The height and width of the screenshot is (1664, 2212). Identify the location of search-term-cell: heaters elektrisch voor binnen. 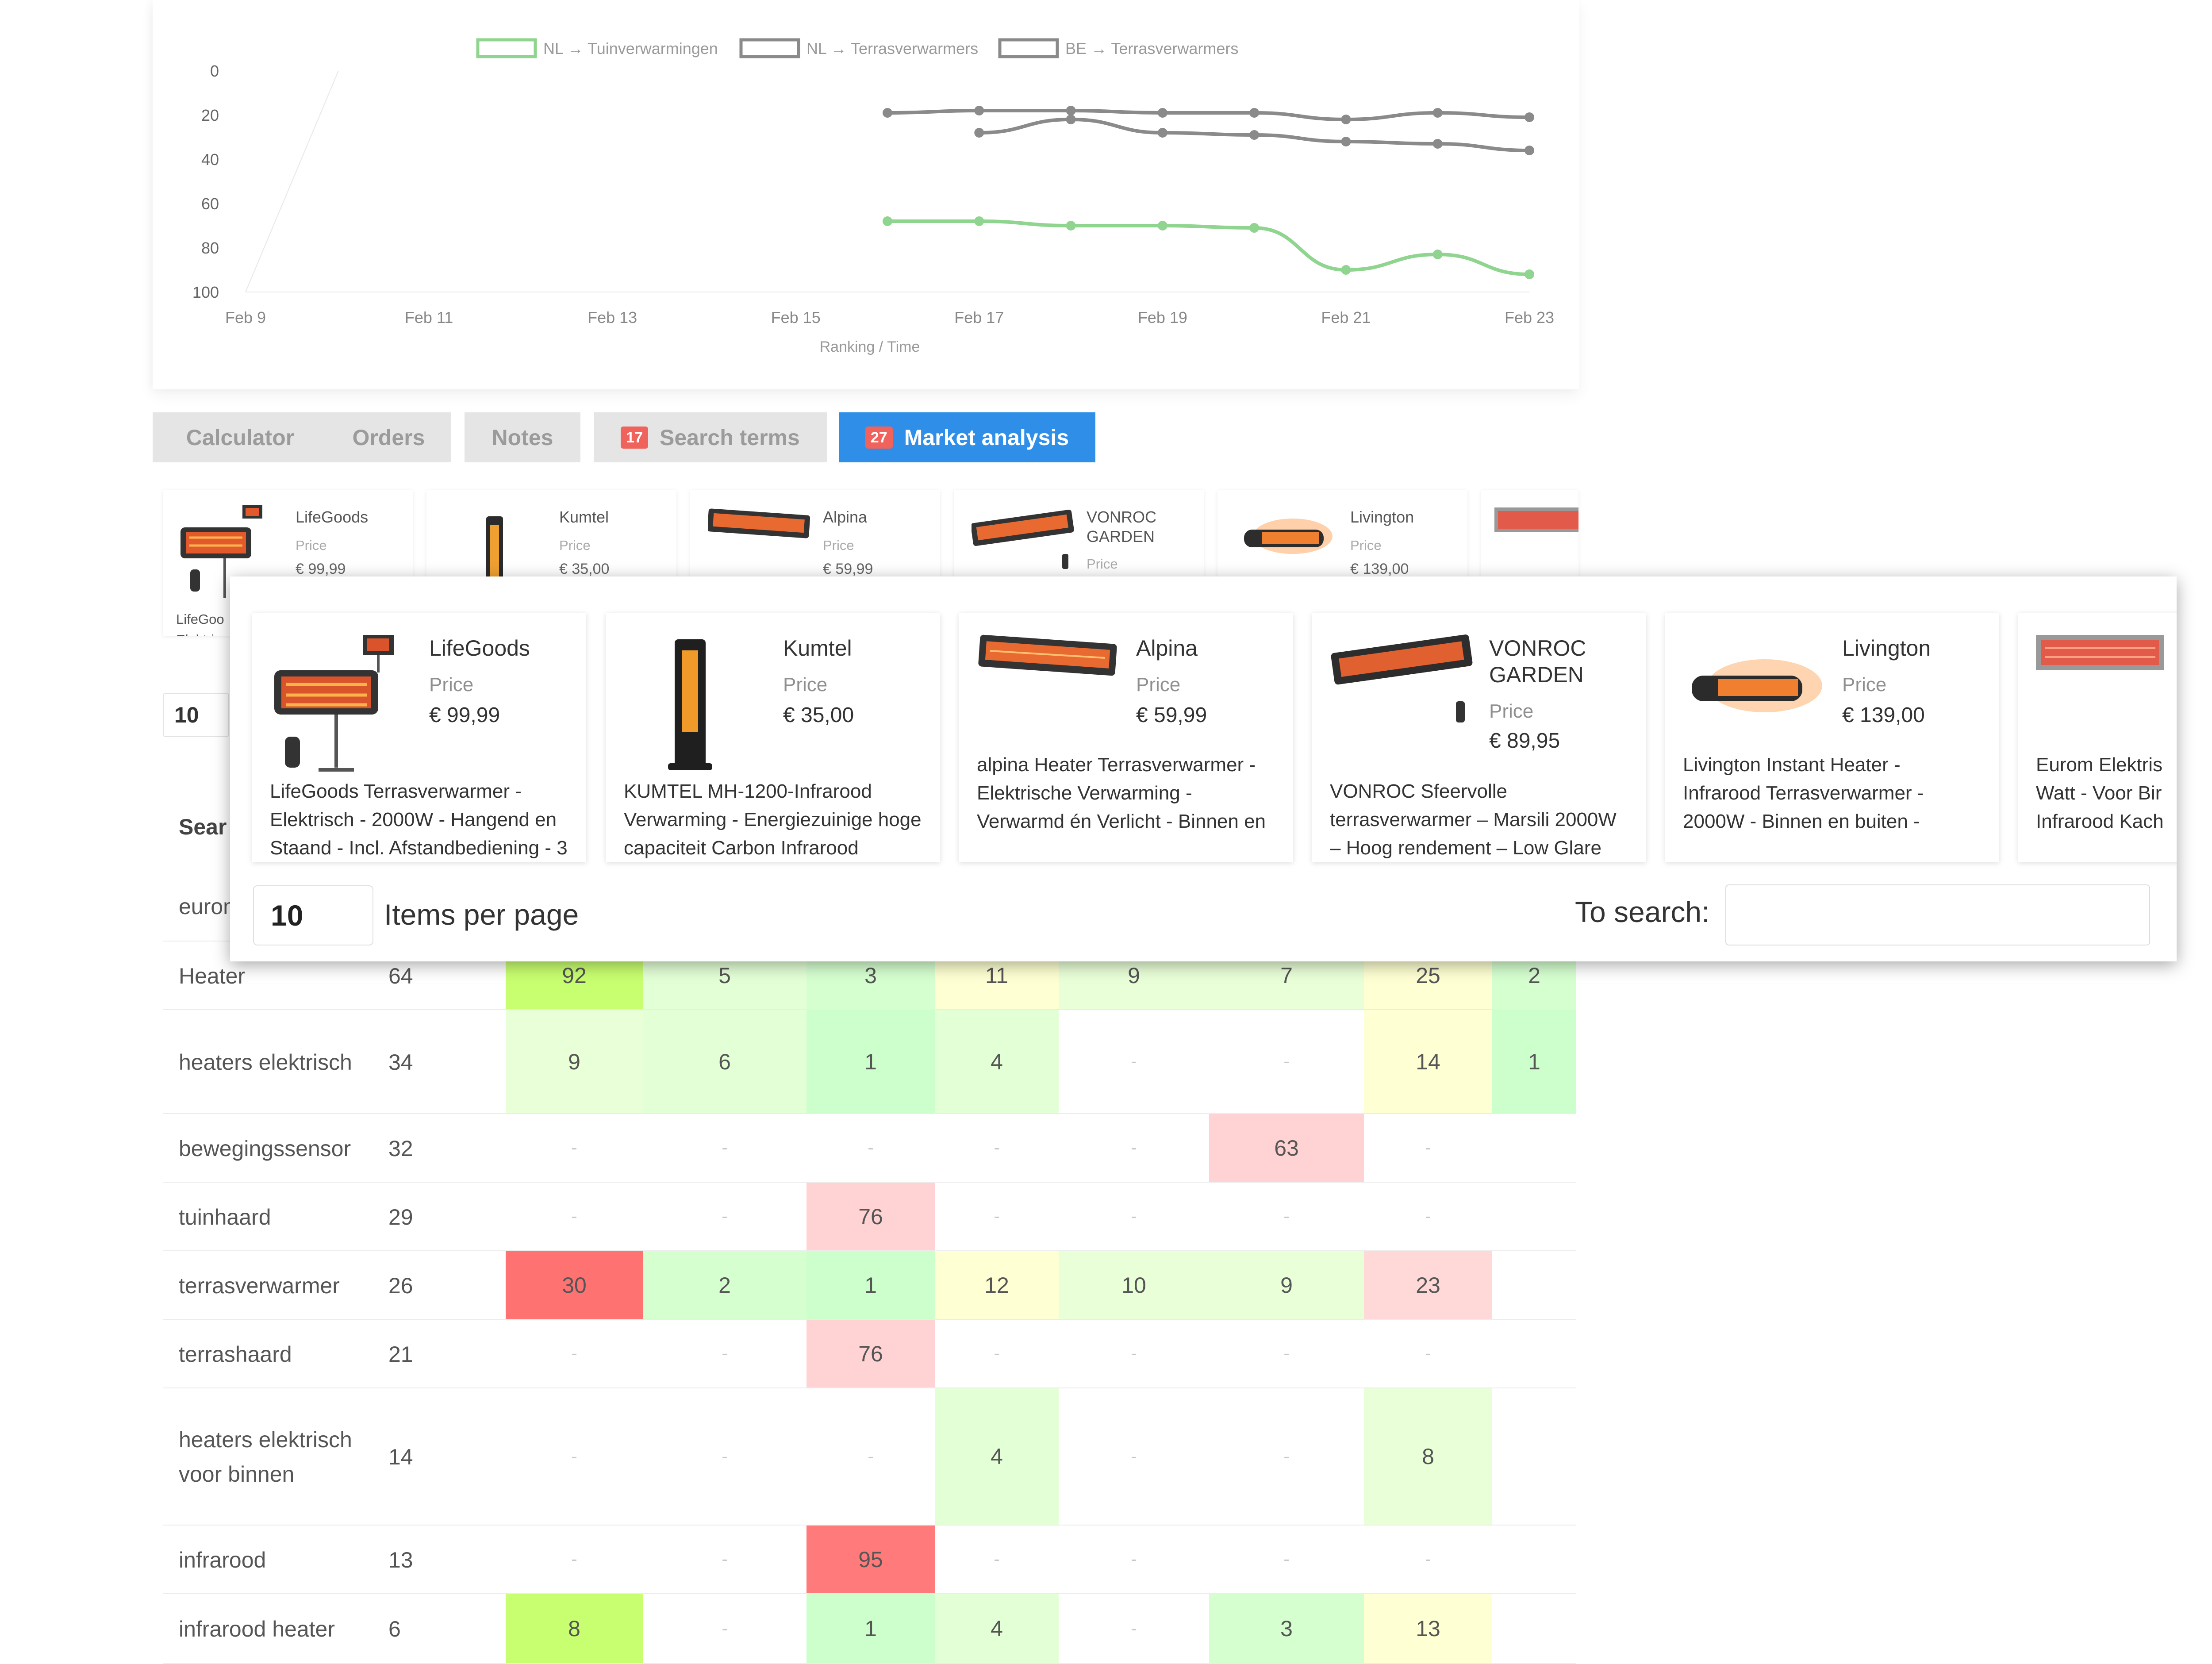
(266, 1457).